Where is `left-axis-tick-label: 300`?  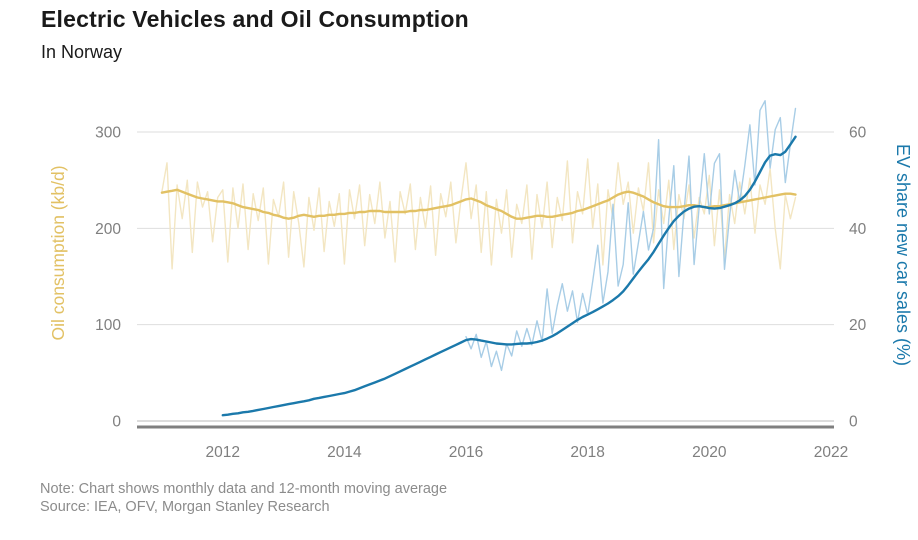 left-axis-tick-label: 300 is located at coordinates (108, 133).